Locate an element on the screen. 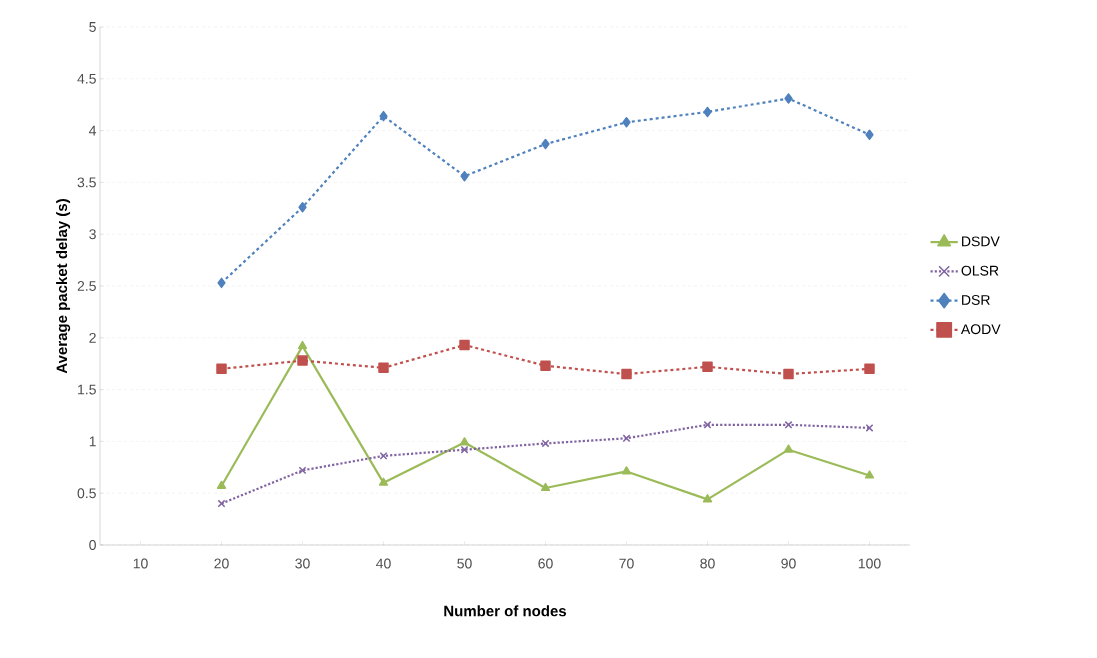 The width and height of the screenshot is (1097, 658). y-tick-label: 3.5 is located at coordinates (86, 182).